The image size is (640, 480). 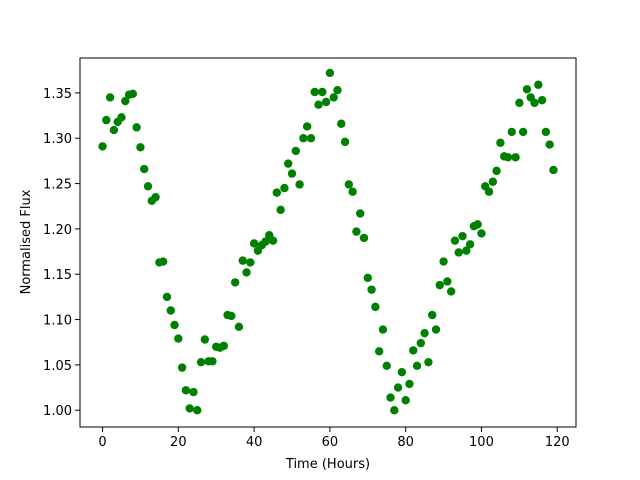 I want to click on y-tick-label: 1.10, so click(x=57, y=321).